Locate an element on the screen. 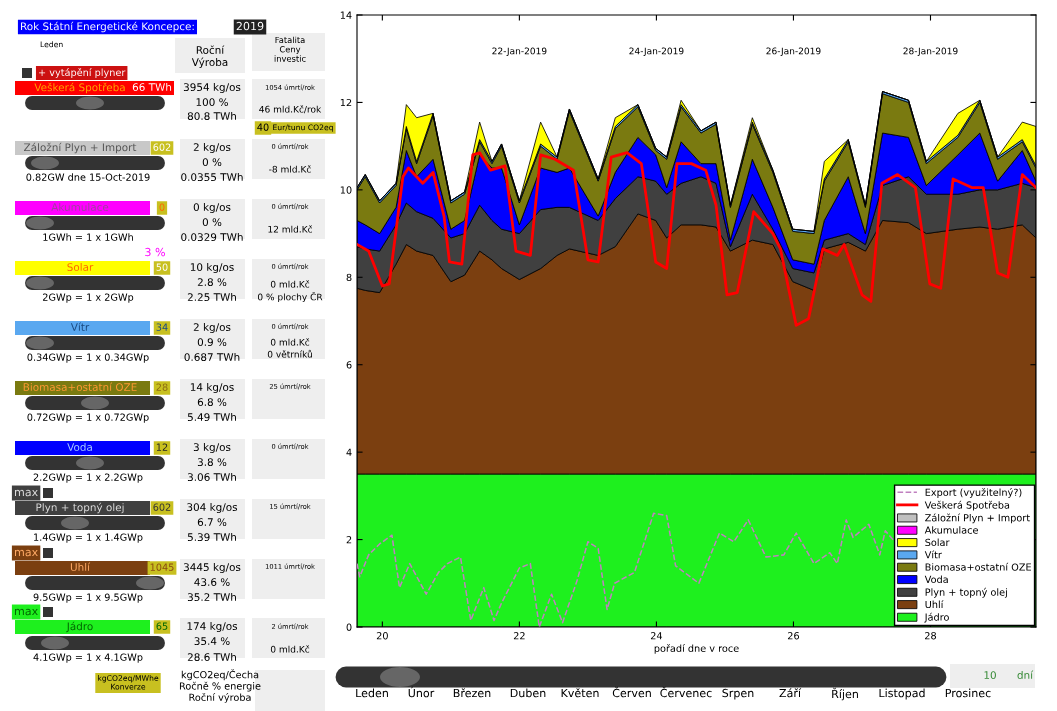 This screenshot has width=1057, height=711. legend-label: Vítr is located at coordinates (933, 554).